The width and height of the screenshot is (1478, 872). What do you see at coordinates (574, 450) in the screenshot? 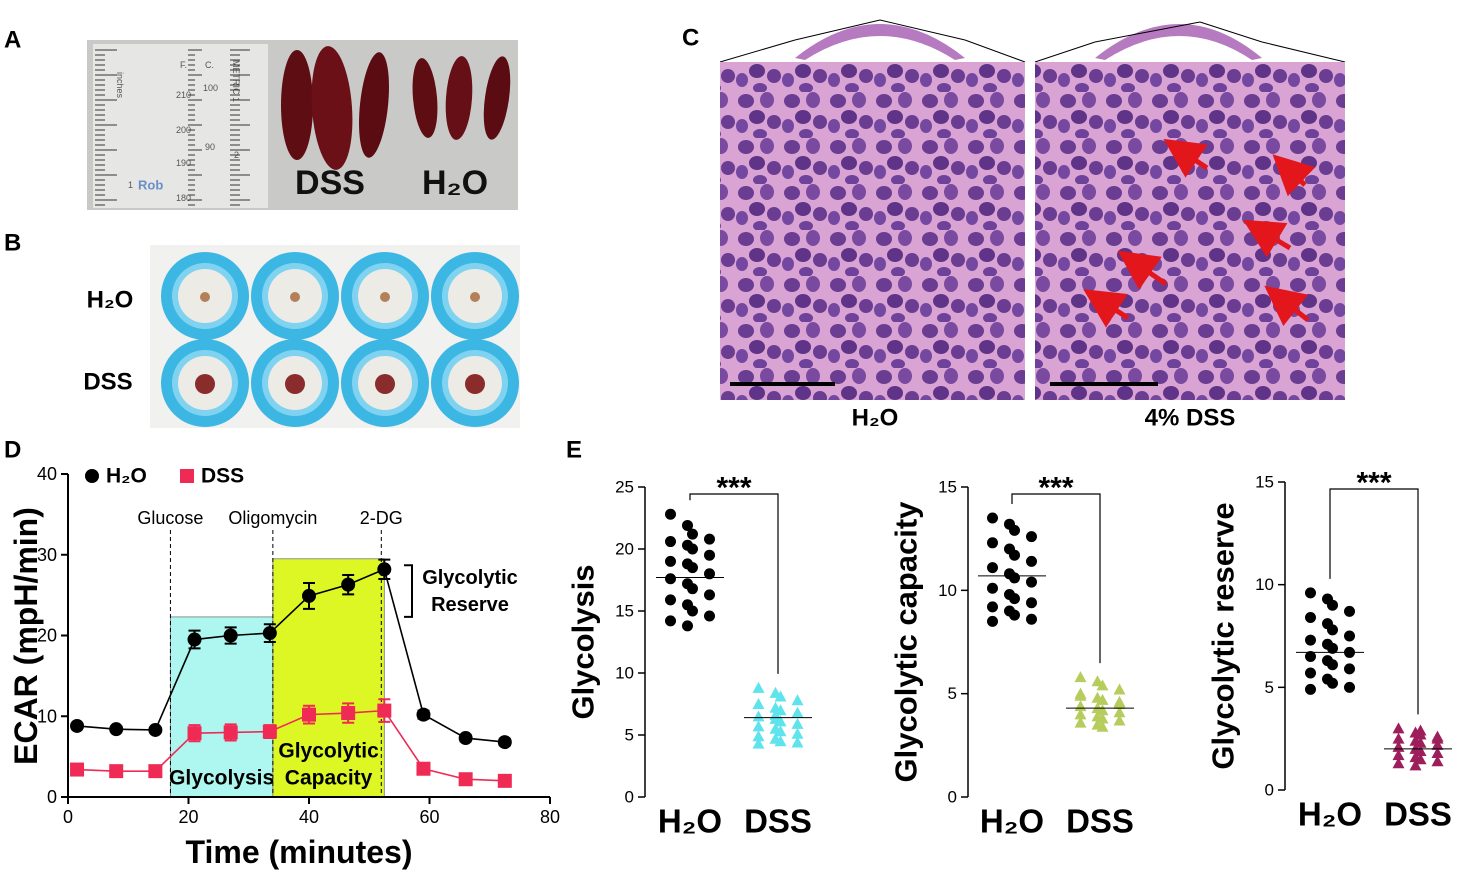
I see `panel-letter: E` at bounding box center [574, 450].